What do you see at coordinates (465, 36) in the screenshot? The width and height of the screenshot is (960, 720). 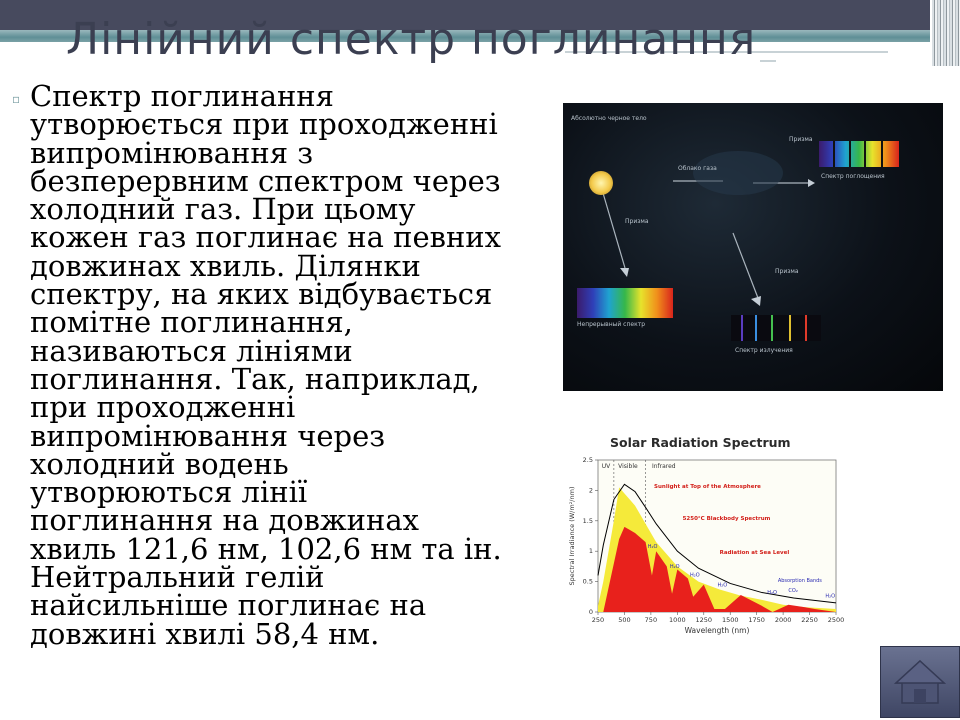 I see `accent-stripe` at bounding box center [465, 36].